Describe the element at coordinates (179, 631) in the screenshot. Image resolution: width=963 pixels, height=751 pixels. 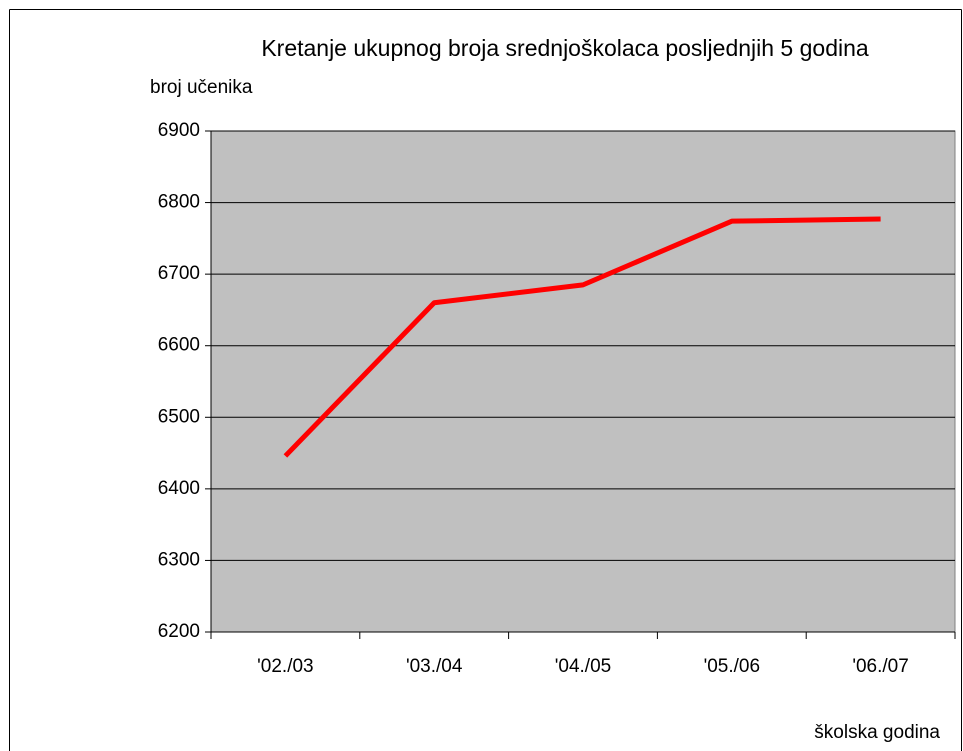
I see `y-tick-label: 6200` at that location.